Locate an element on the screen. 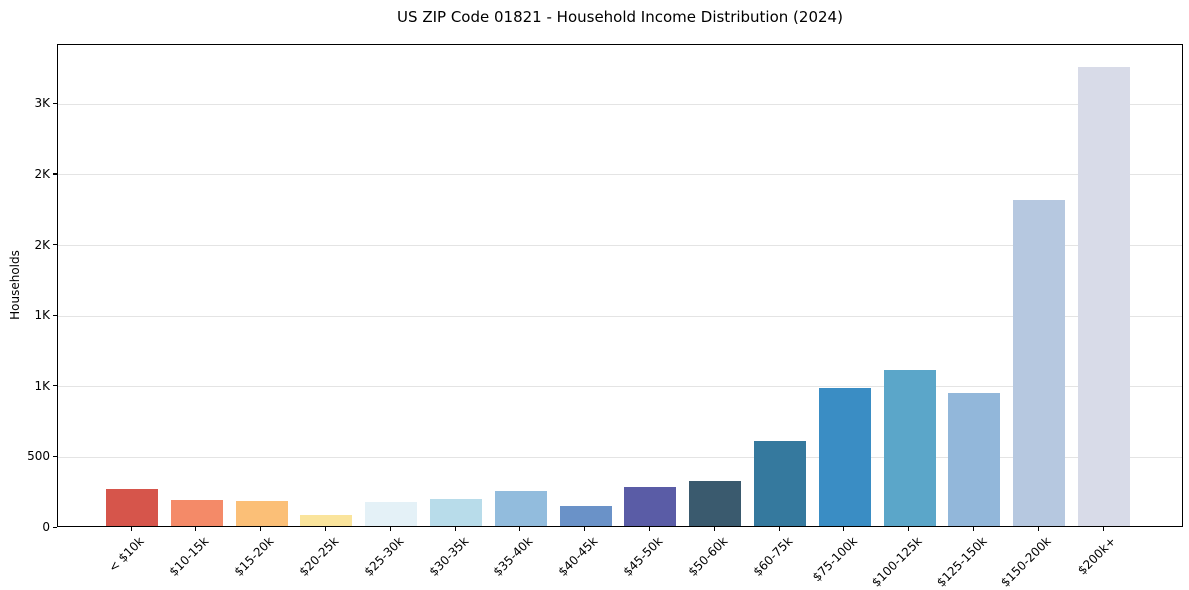 The width and height of the screenshot is (1189, 590). x-tick-label: $45-50k is located at coordinates (643, 556).